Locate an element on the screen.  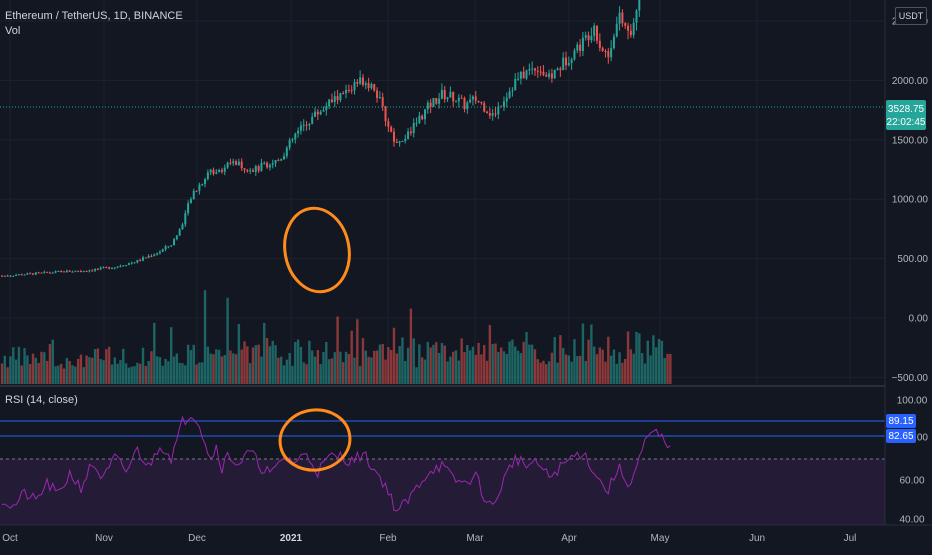
time-tick-label: Mar is located at coordinates (475, 538).